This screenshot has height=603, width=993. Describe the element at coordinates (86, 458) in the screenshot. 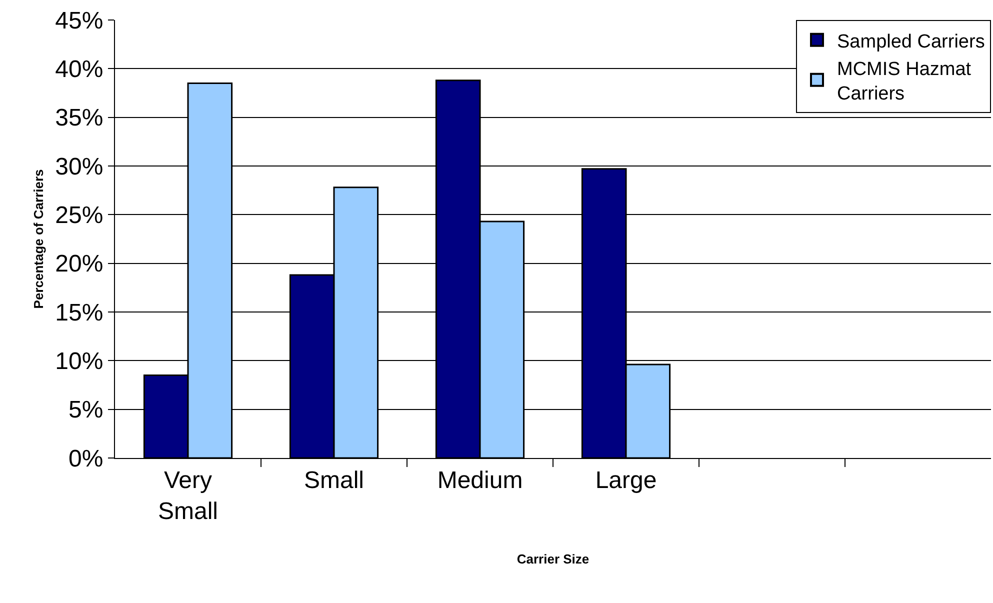

I see `y-tick-label: 0%` at that location.